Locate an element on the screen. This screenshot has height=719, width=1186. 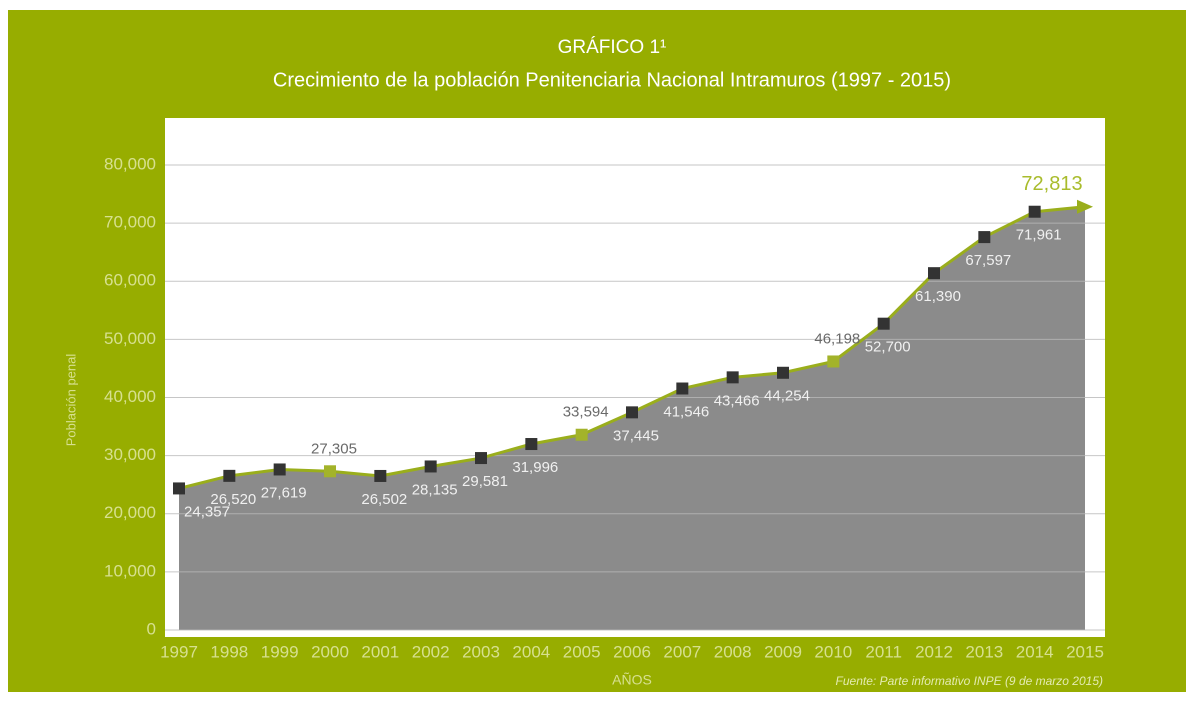
x-tick-label: 1997 is located at coordinates (179, 651).